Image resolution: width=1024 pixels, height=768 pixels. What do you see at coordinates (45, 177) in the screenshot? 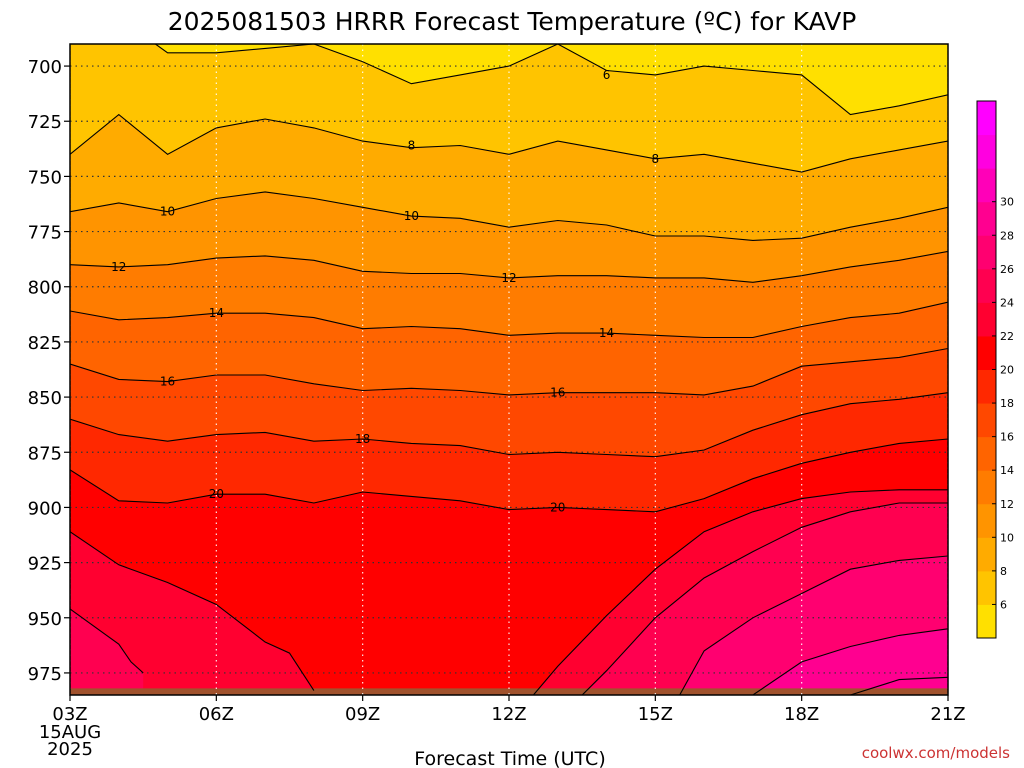
I see `y-tick-label-750: 750` at bounding box center [45, 177].